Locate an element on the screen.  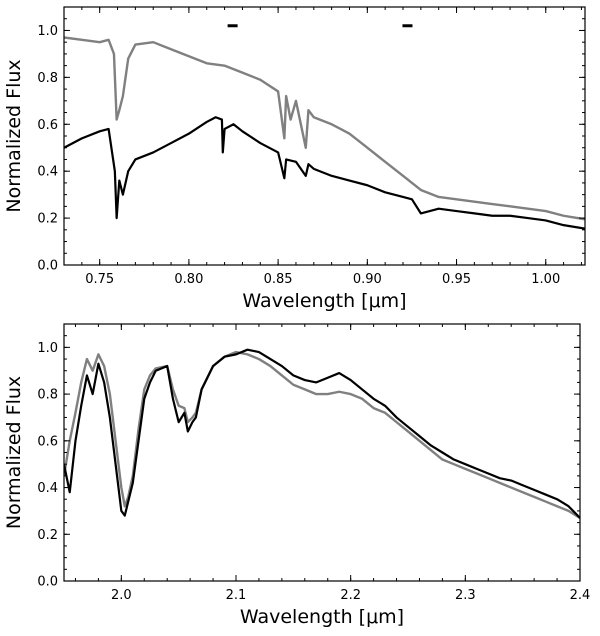
x-tick-label: 0.90 is located at coordinates (367, 279).